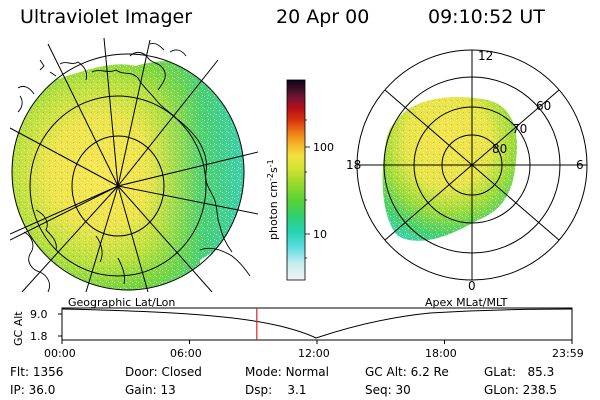 This screenshot has width=600, height=400. I want to click on status-door: Door: Closed, so click(163, 372).